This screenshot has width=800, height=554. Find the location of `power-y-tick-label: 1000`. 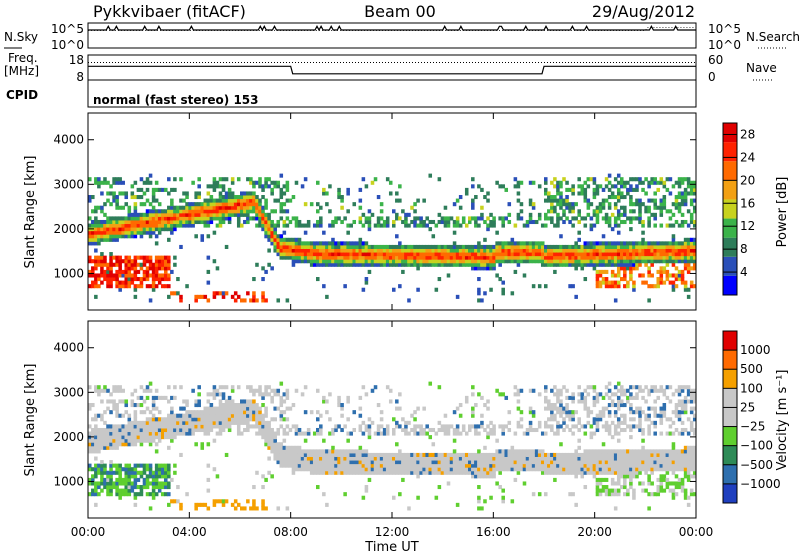

power-y-tick-label: 1000 is located at coordinates (68, 273).